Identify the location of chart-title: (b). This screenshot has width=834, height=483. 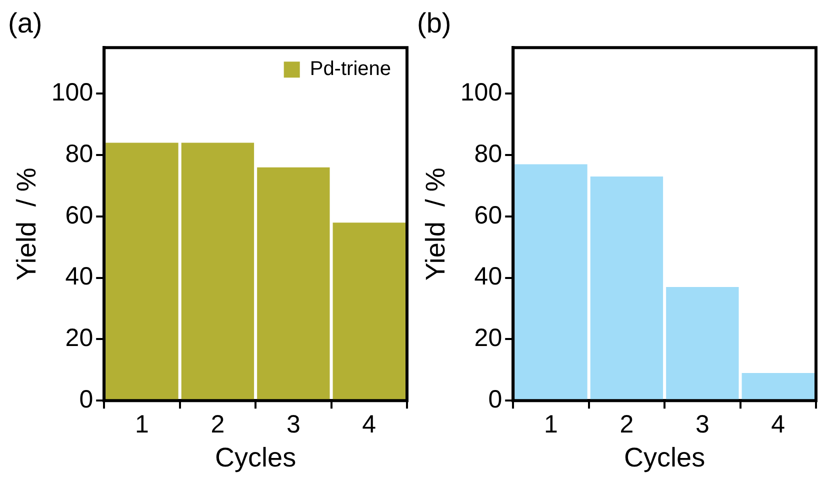
(434, 23).